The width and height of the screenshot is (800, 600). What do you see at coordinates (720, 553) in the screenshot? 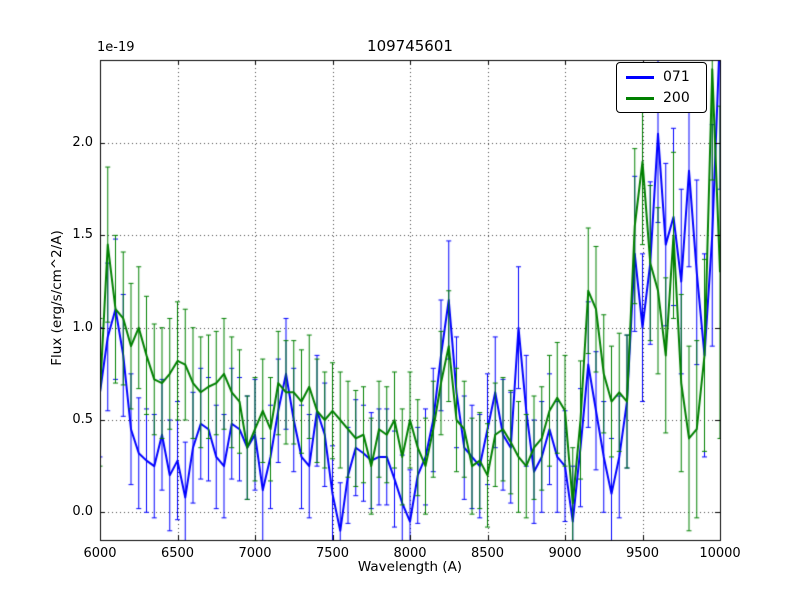
I see `x-tick-label: 10000` at bounding box center [720, 553].